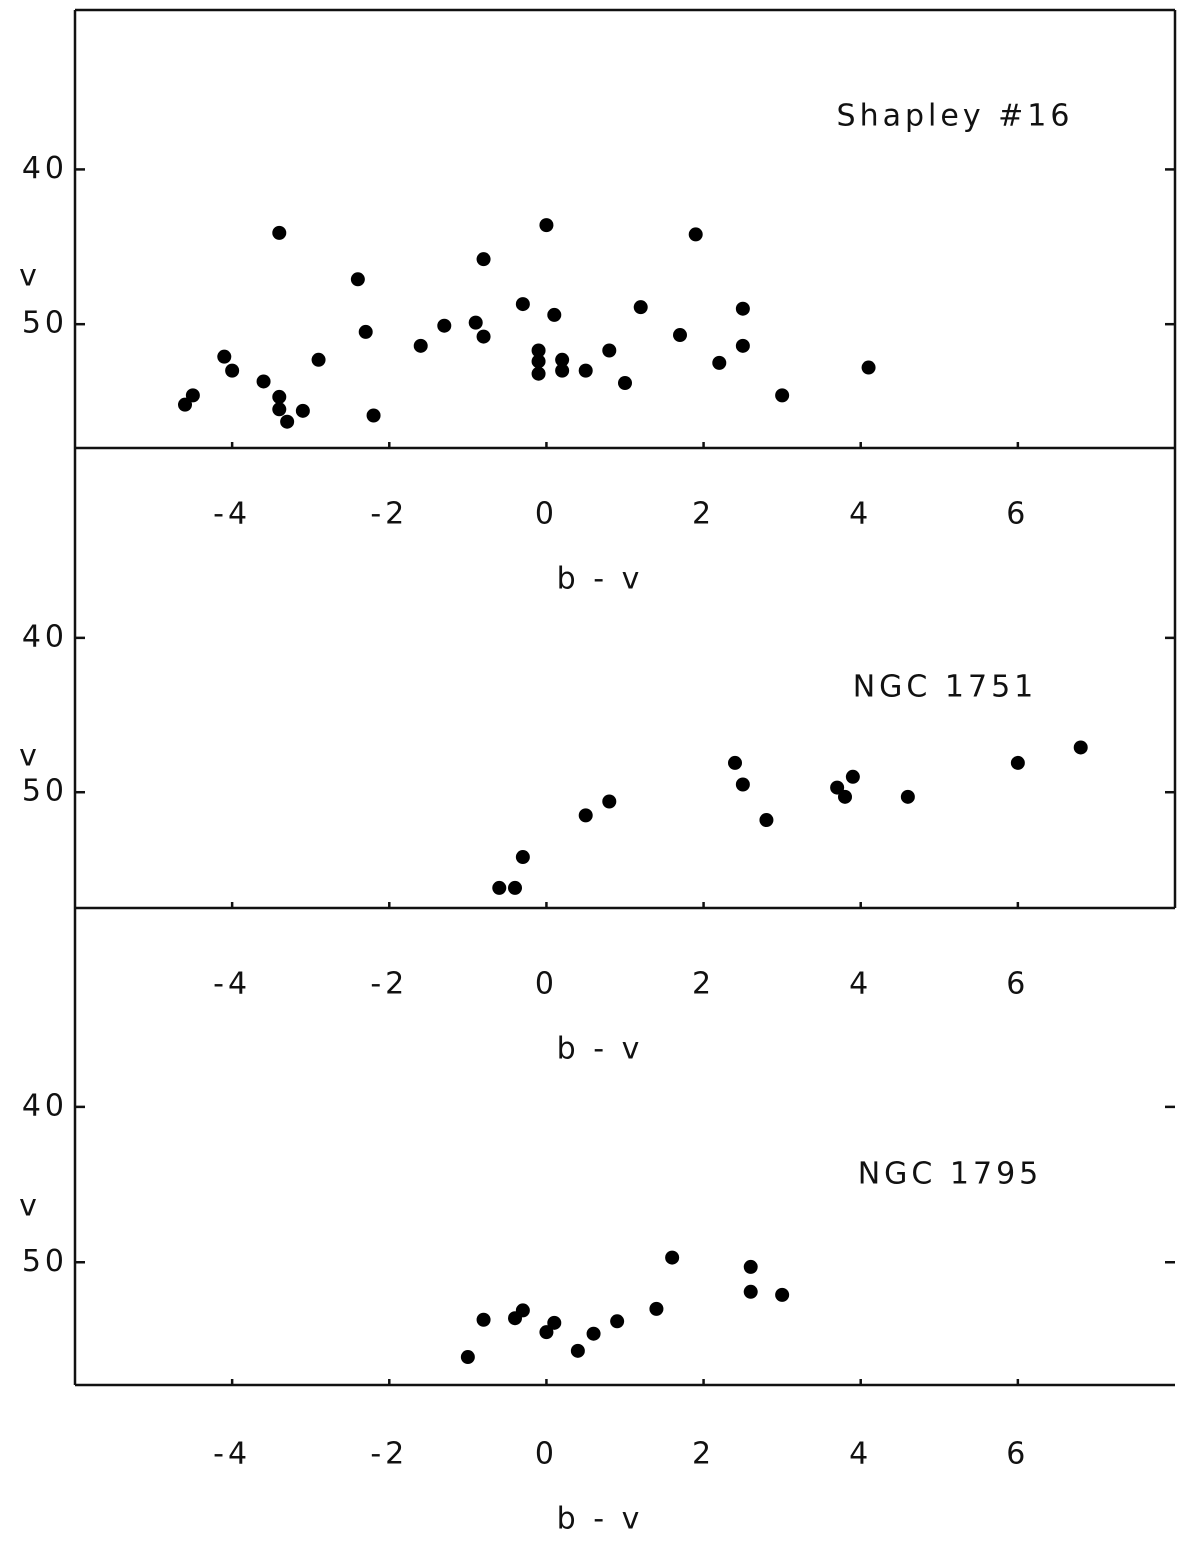 The image size is (1200, 1542). Describe the element at coordinates (945, 687) in the screenshot. I see `panel-title: NGC 1751` at that location.